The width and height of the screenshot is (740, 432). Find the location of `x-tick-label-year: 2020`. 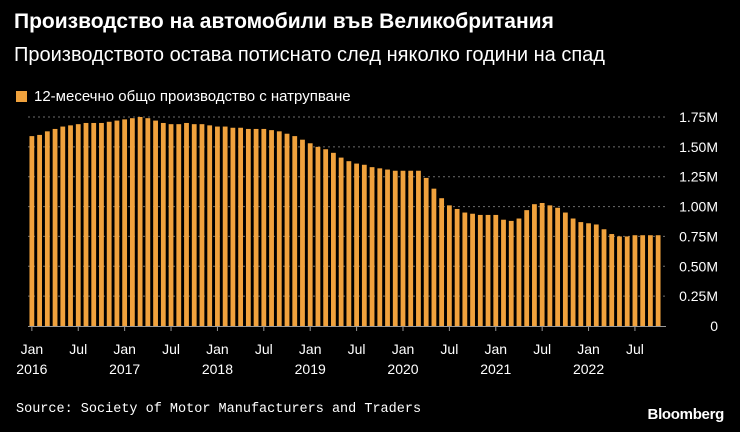

x-tick-label-year: 2020 is located at coordinates (402, 369).